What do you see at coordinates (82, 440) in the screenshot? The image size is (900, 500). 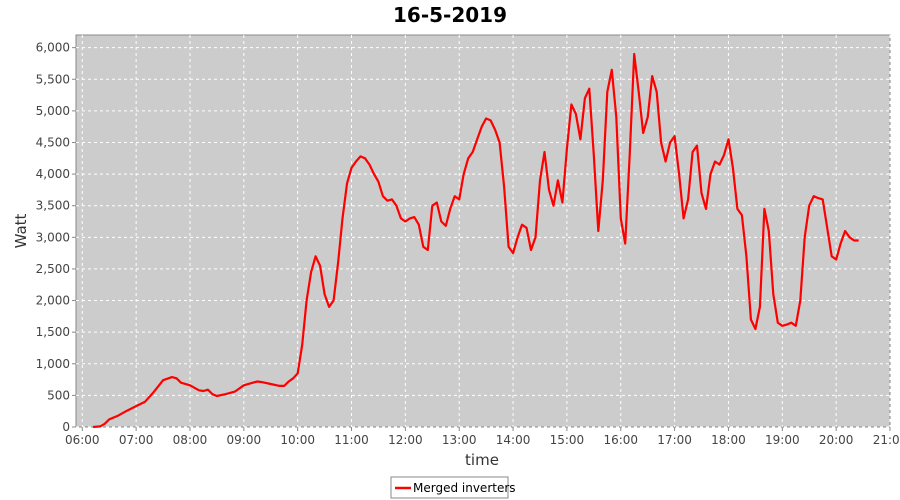 I see `x-tick-label: 06:00` at bounding box center [82, 440].